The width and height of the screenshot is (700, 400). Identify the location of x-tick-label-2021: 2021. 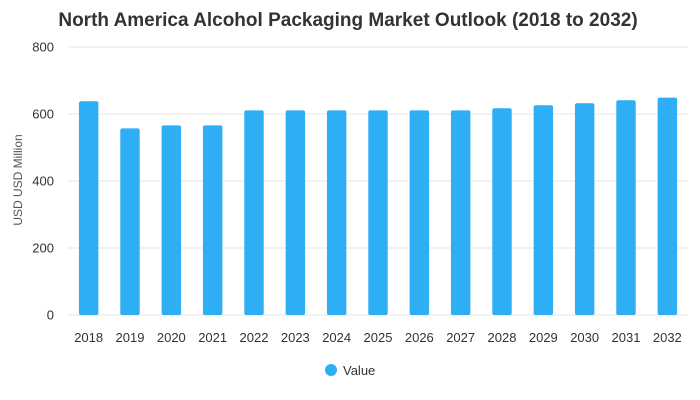
(212, 337).